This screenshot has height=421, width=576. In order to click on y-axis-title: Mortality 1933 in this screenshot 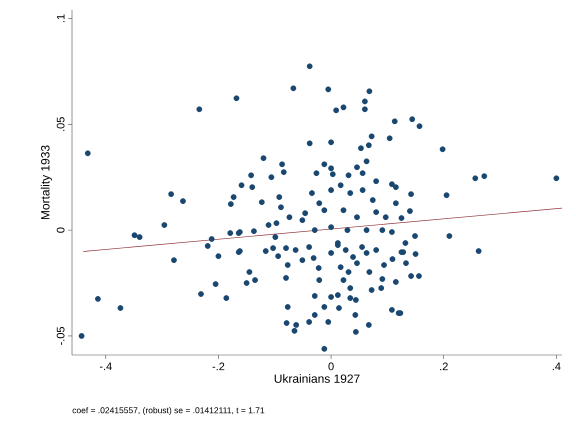, I will do `click(46, 183)`.